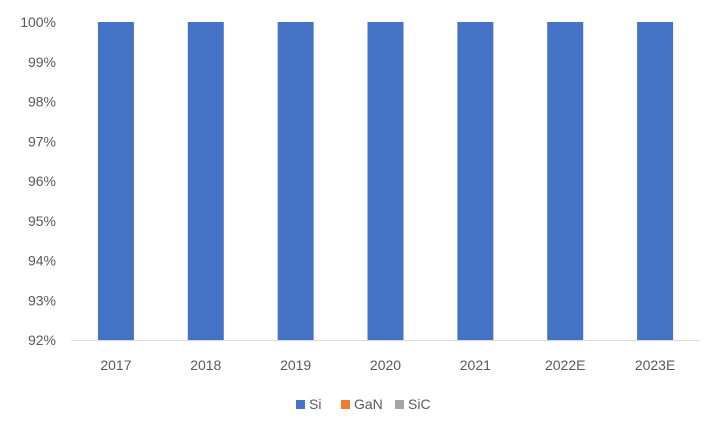 This screenshot has height=437, width=722. Describe the element at coordinates (475, 365) in the screenshot. I see `x-tick-label: 2021` at that location.